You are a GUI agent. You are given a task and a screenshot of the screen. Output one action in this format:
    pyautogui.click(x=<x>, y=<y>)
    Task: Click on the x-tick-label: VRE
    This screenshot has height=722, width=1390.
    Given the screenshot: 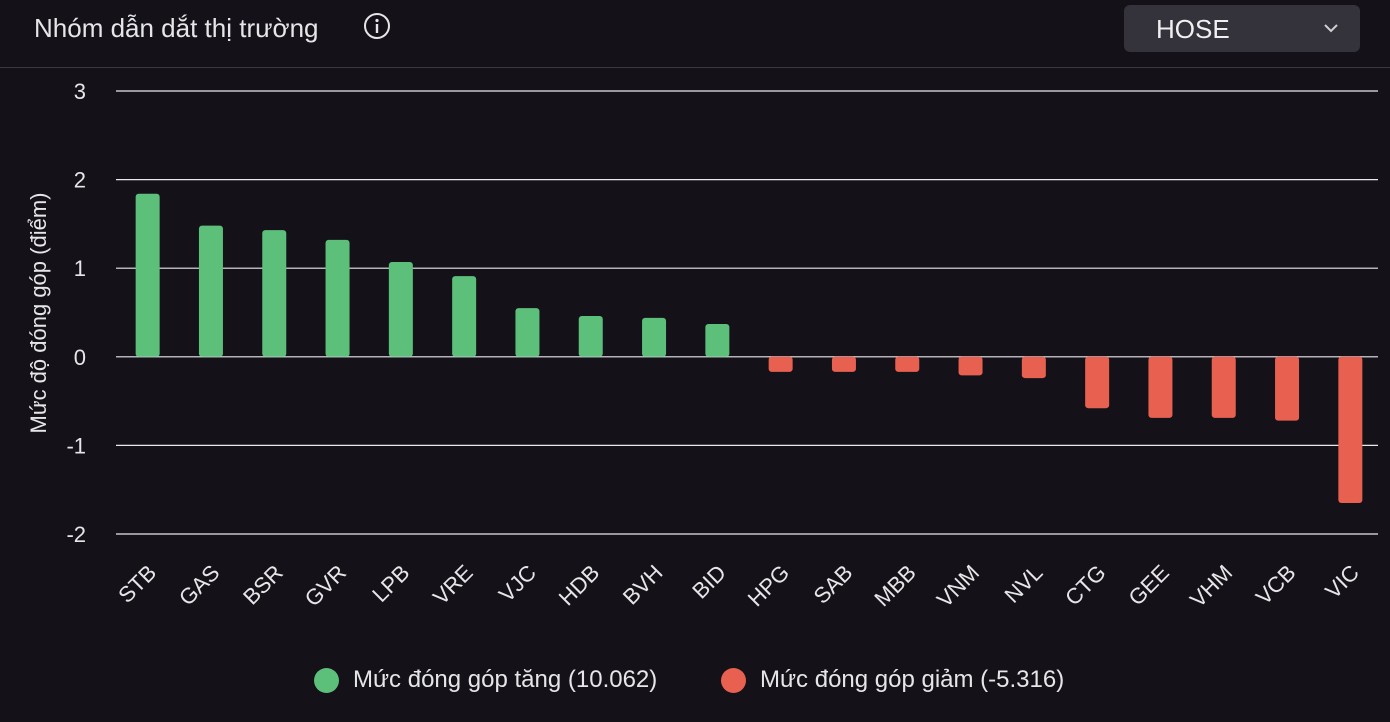 What is the action you would take?
    pyautogui.click(x=453, y=585)
    